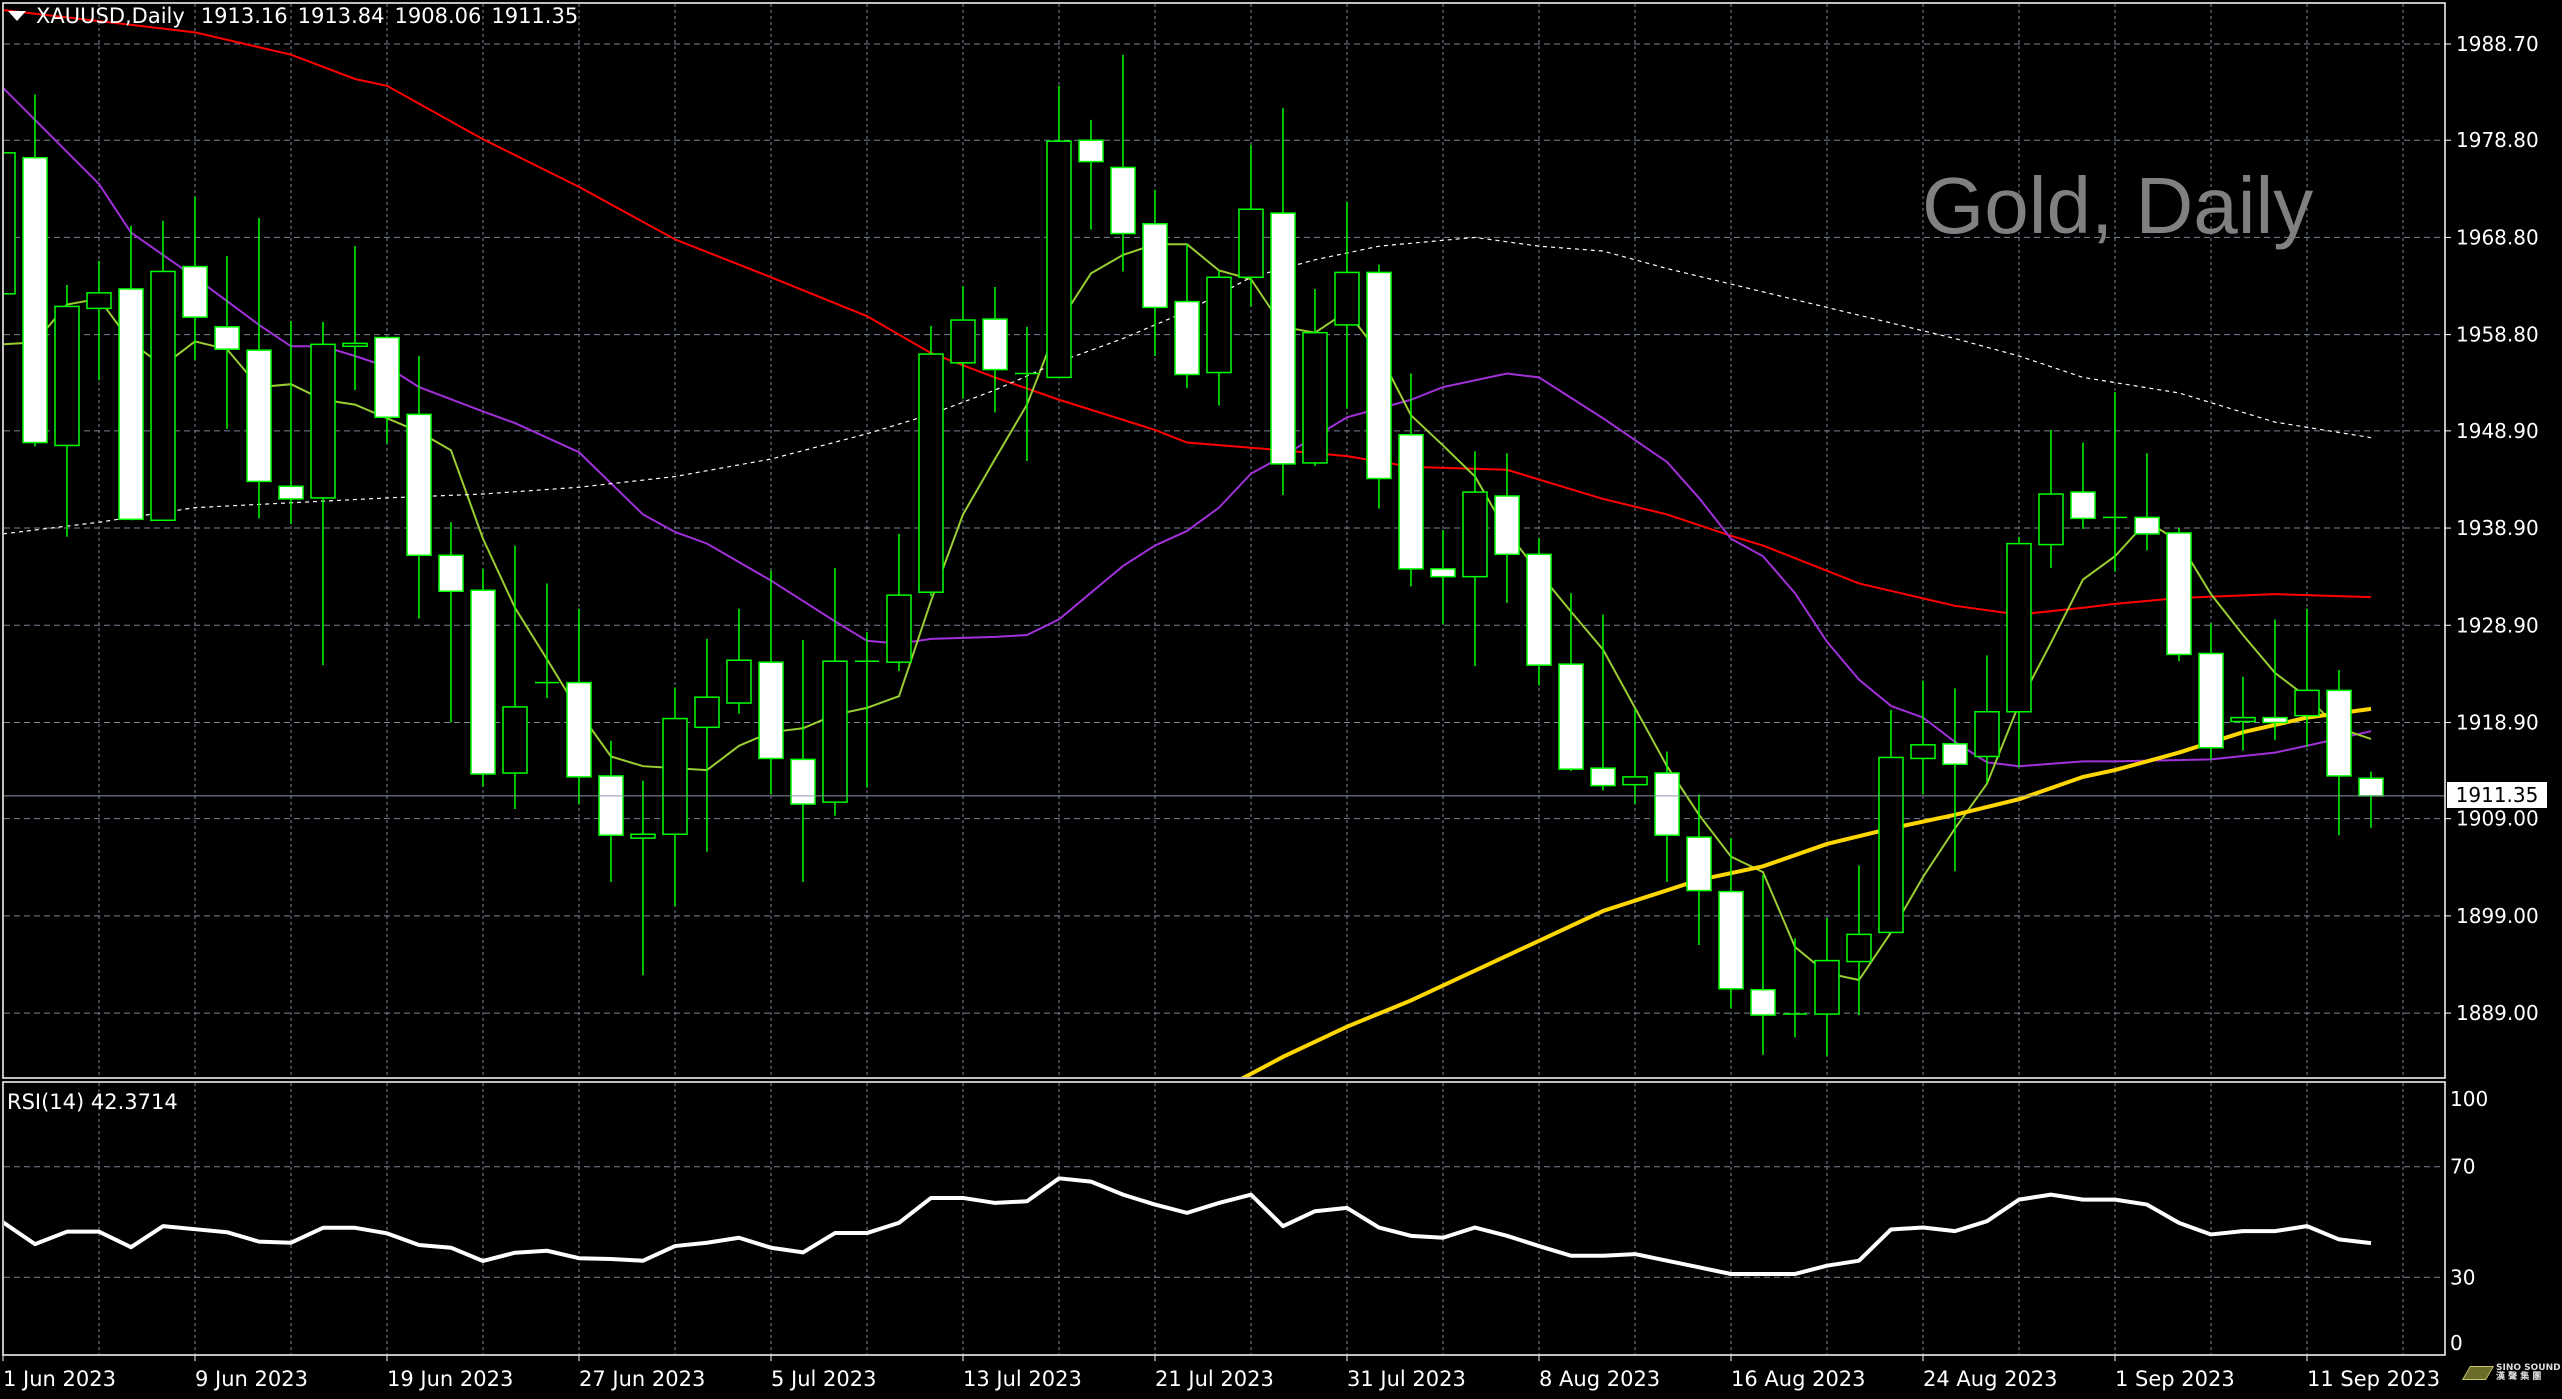 This screenshot has height=1399, width=2562. I want to click on logo: SINO SOUND 漢 聲 集 團, so click(2511, 1373).